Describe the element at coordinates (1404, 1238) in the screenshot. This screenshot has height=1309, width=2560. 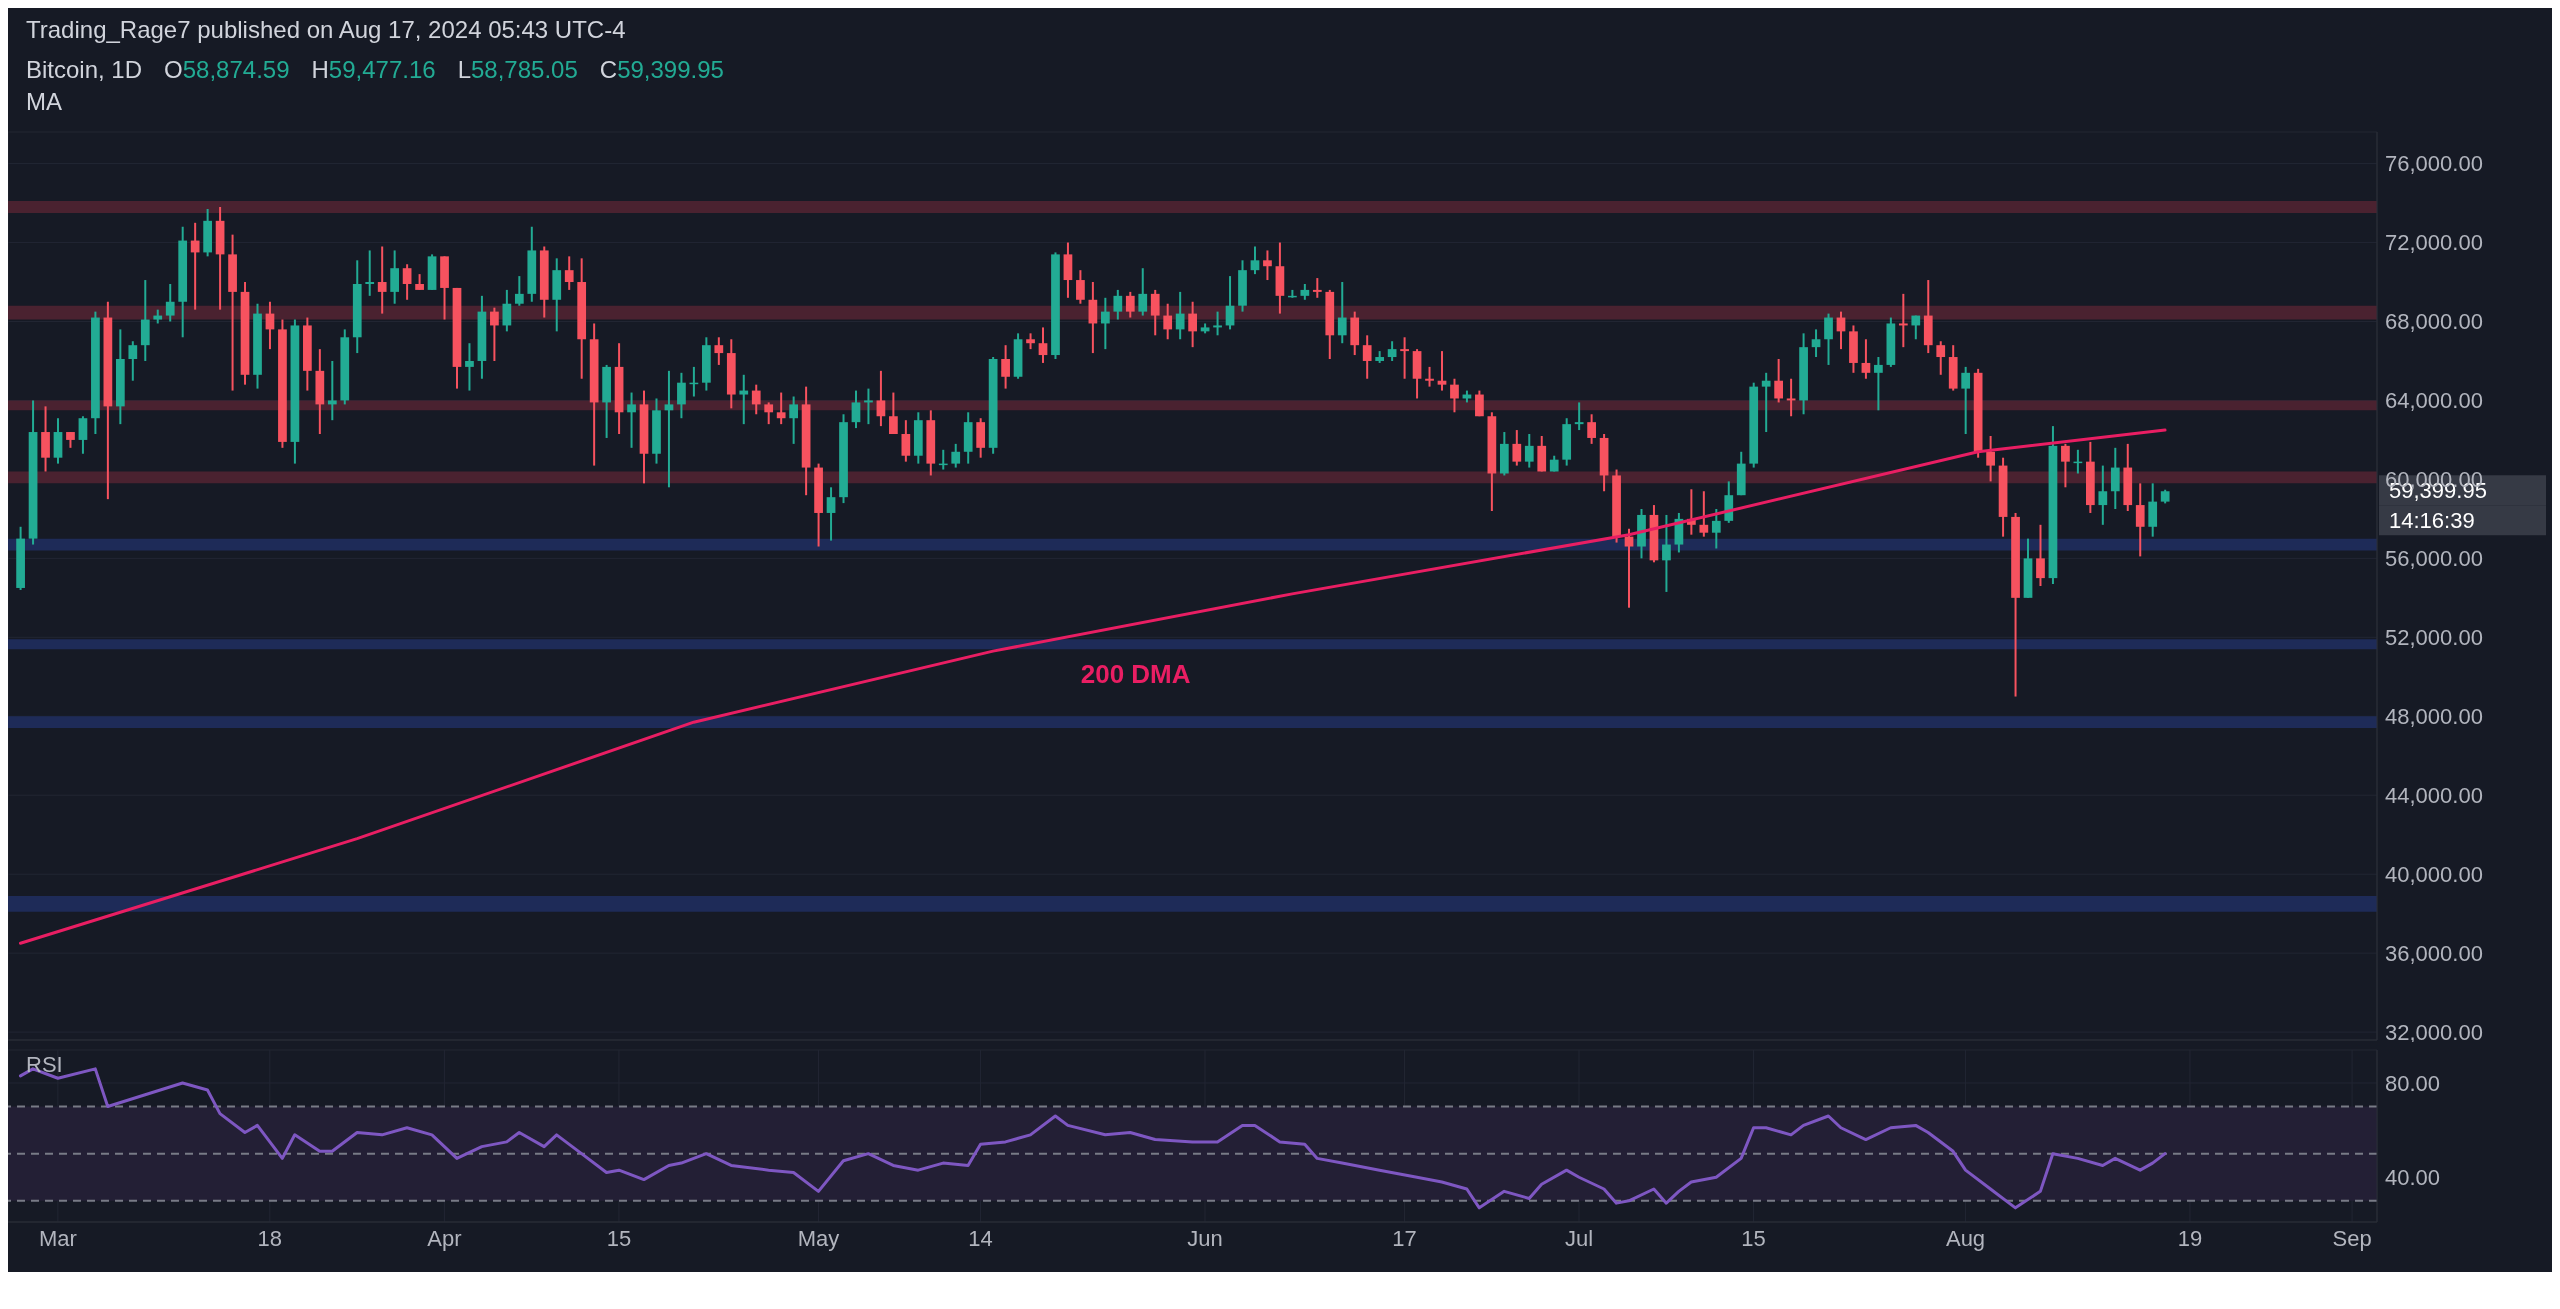
I see `x-tick-label: 17` at that location.